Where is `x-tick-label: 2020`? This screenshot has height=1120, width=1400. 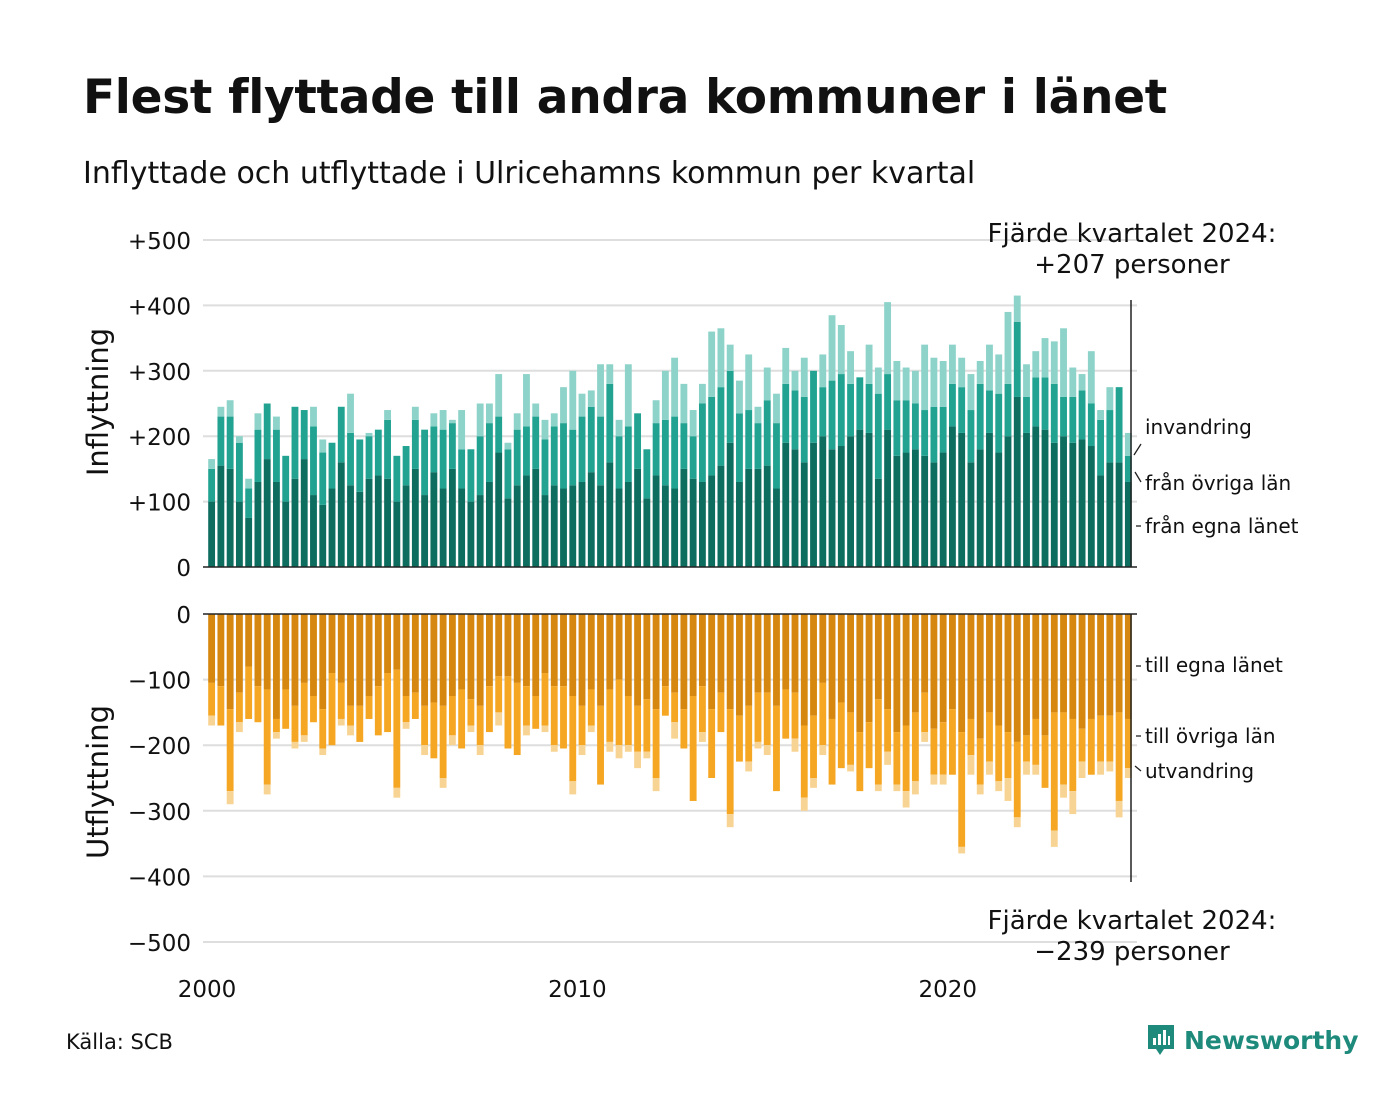
x-tick-label: 2020 is located at coordinates (948, 990).